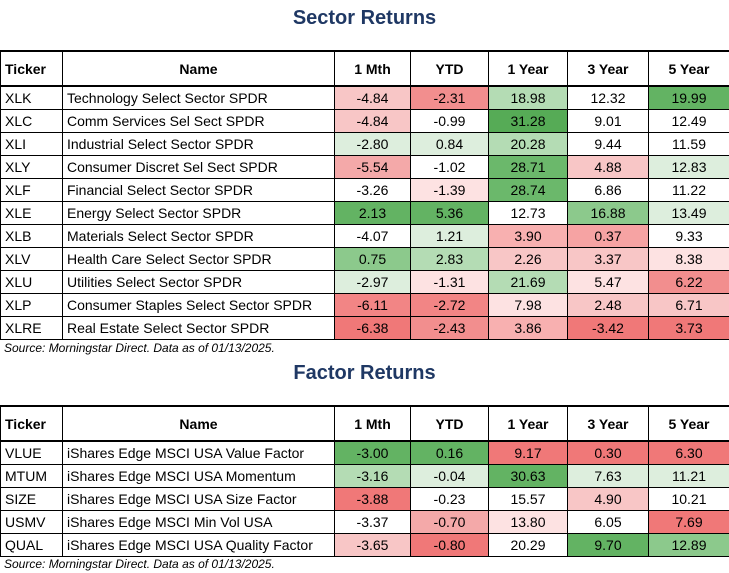 The height and width of the screenshot is (573, 729). What do you see at coordinates (688, 190) in the screenshot?
I see `value-cell-5year: 11.22` at bounding box center [688, 190].